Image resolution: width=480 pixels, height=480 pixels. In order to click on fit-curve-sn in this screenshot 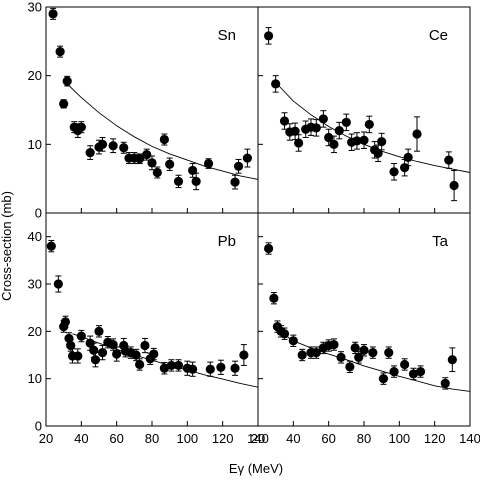, I will do `click(161, 130)`.